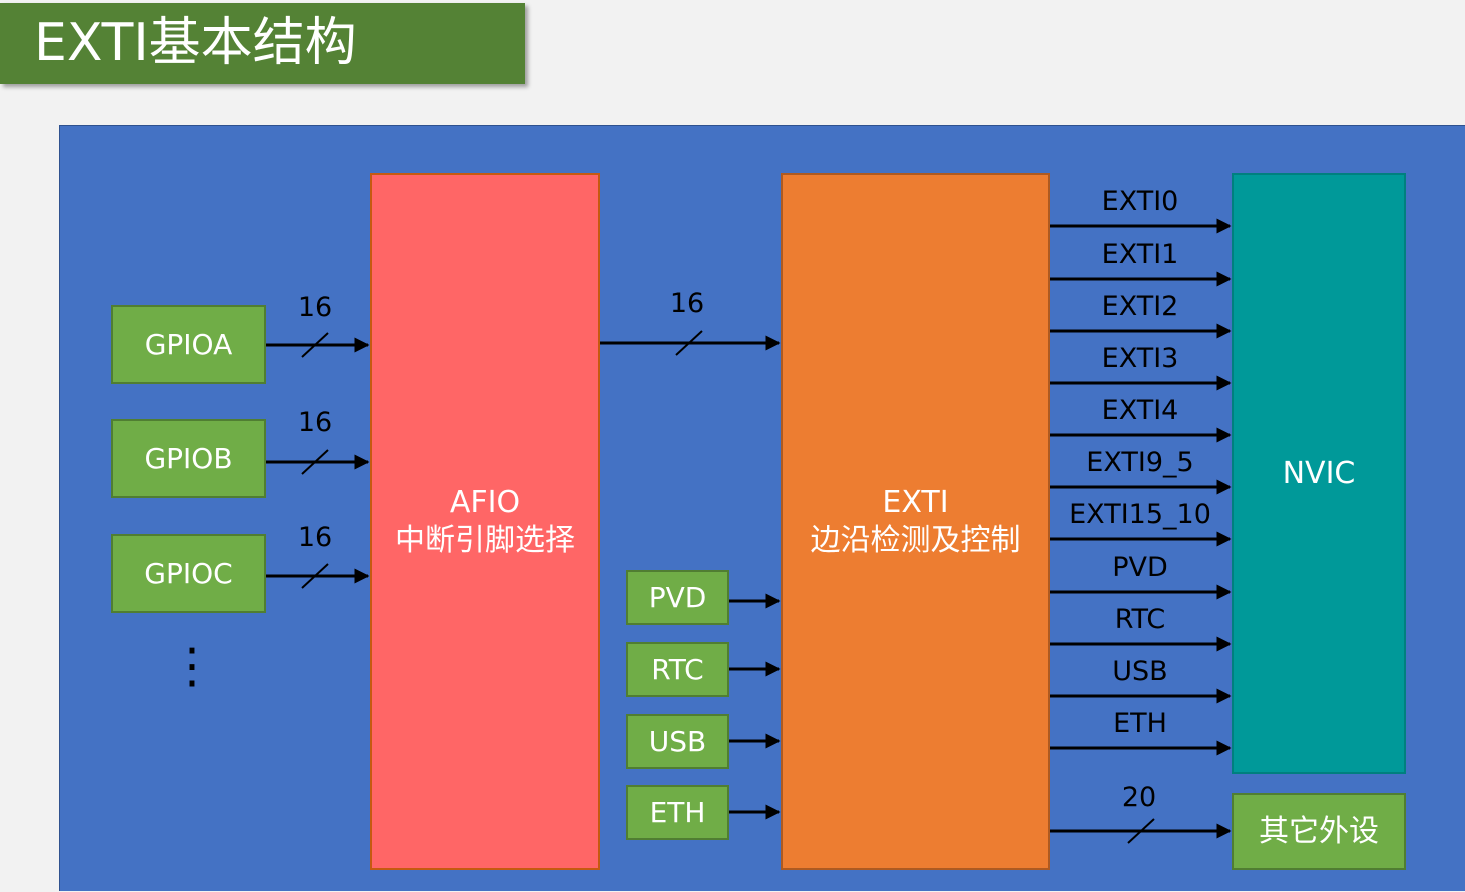 The image size is (1465, 892). I want to click on exti-title: EXTI, so click(915, 502).